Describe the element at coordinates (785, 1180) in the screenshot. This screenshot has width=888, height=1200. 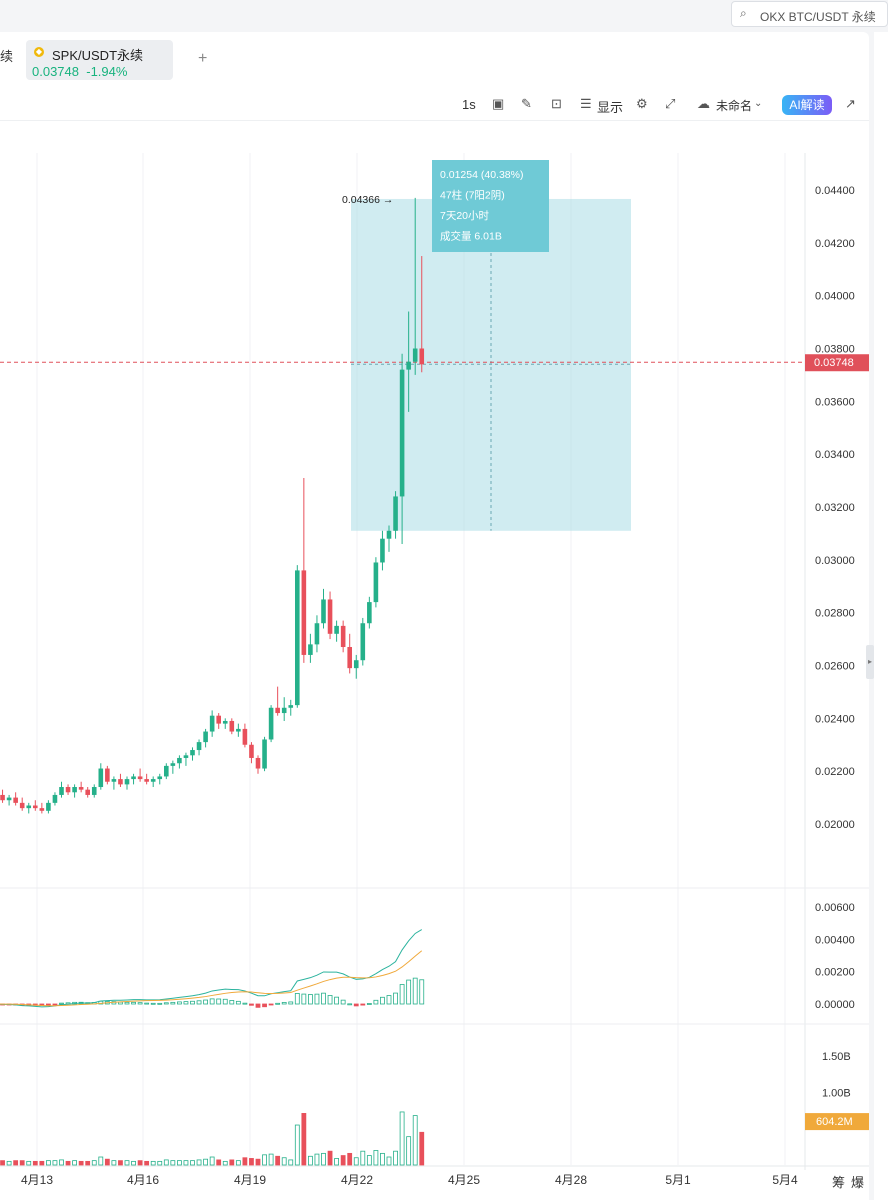
I see `time-tick-label: 5月4` at that location.